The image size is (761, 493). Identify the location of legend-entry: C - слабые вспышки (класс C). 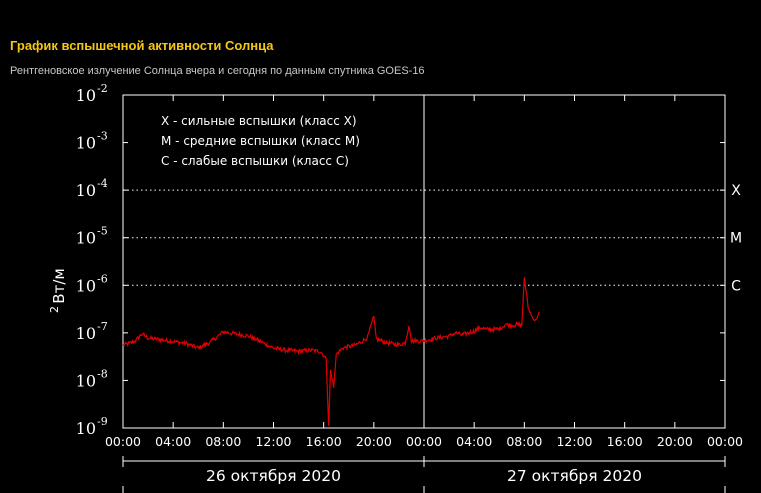
(255, 161).